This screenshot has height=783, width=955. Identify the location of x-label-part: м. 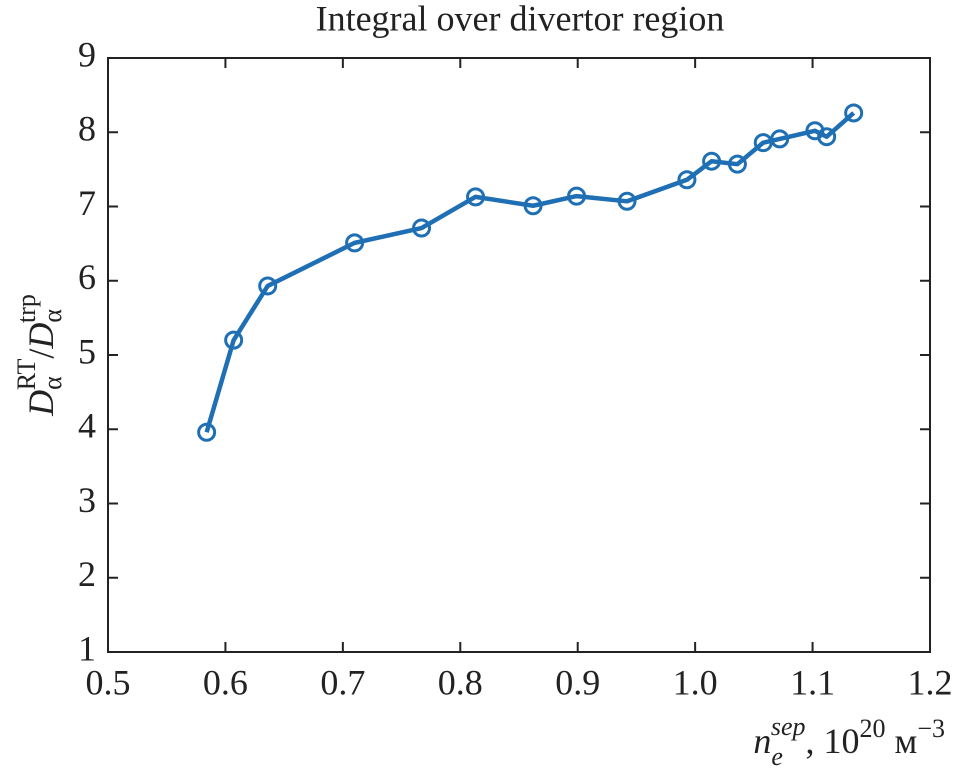
(902, 741).